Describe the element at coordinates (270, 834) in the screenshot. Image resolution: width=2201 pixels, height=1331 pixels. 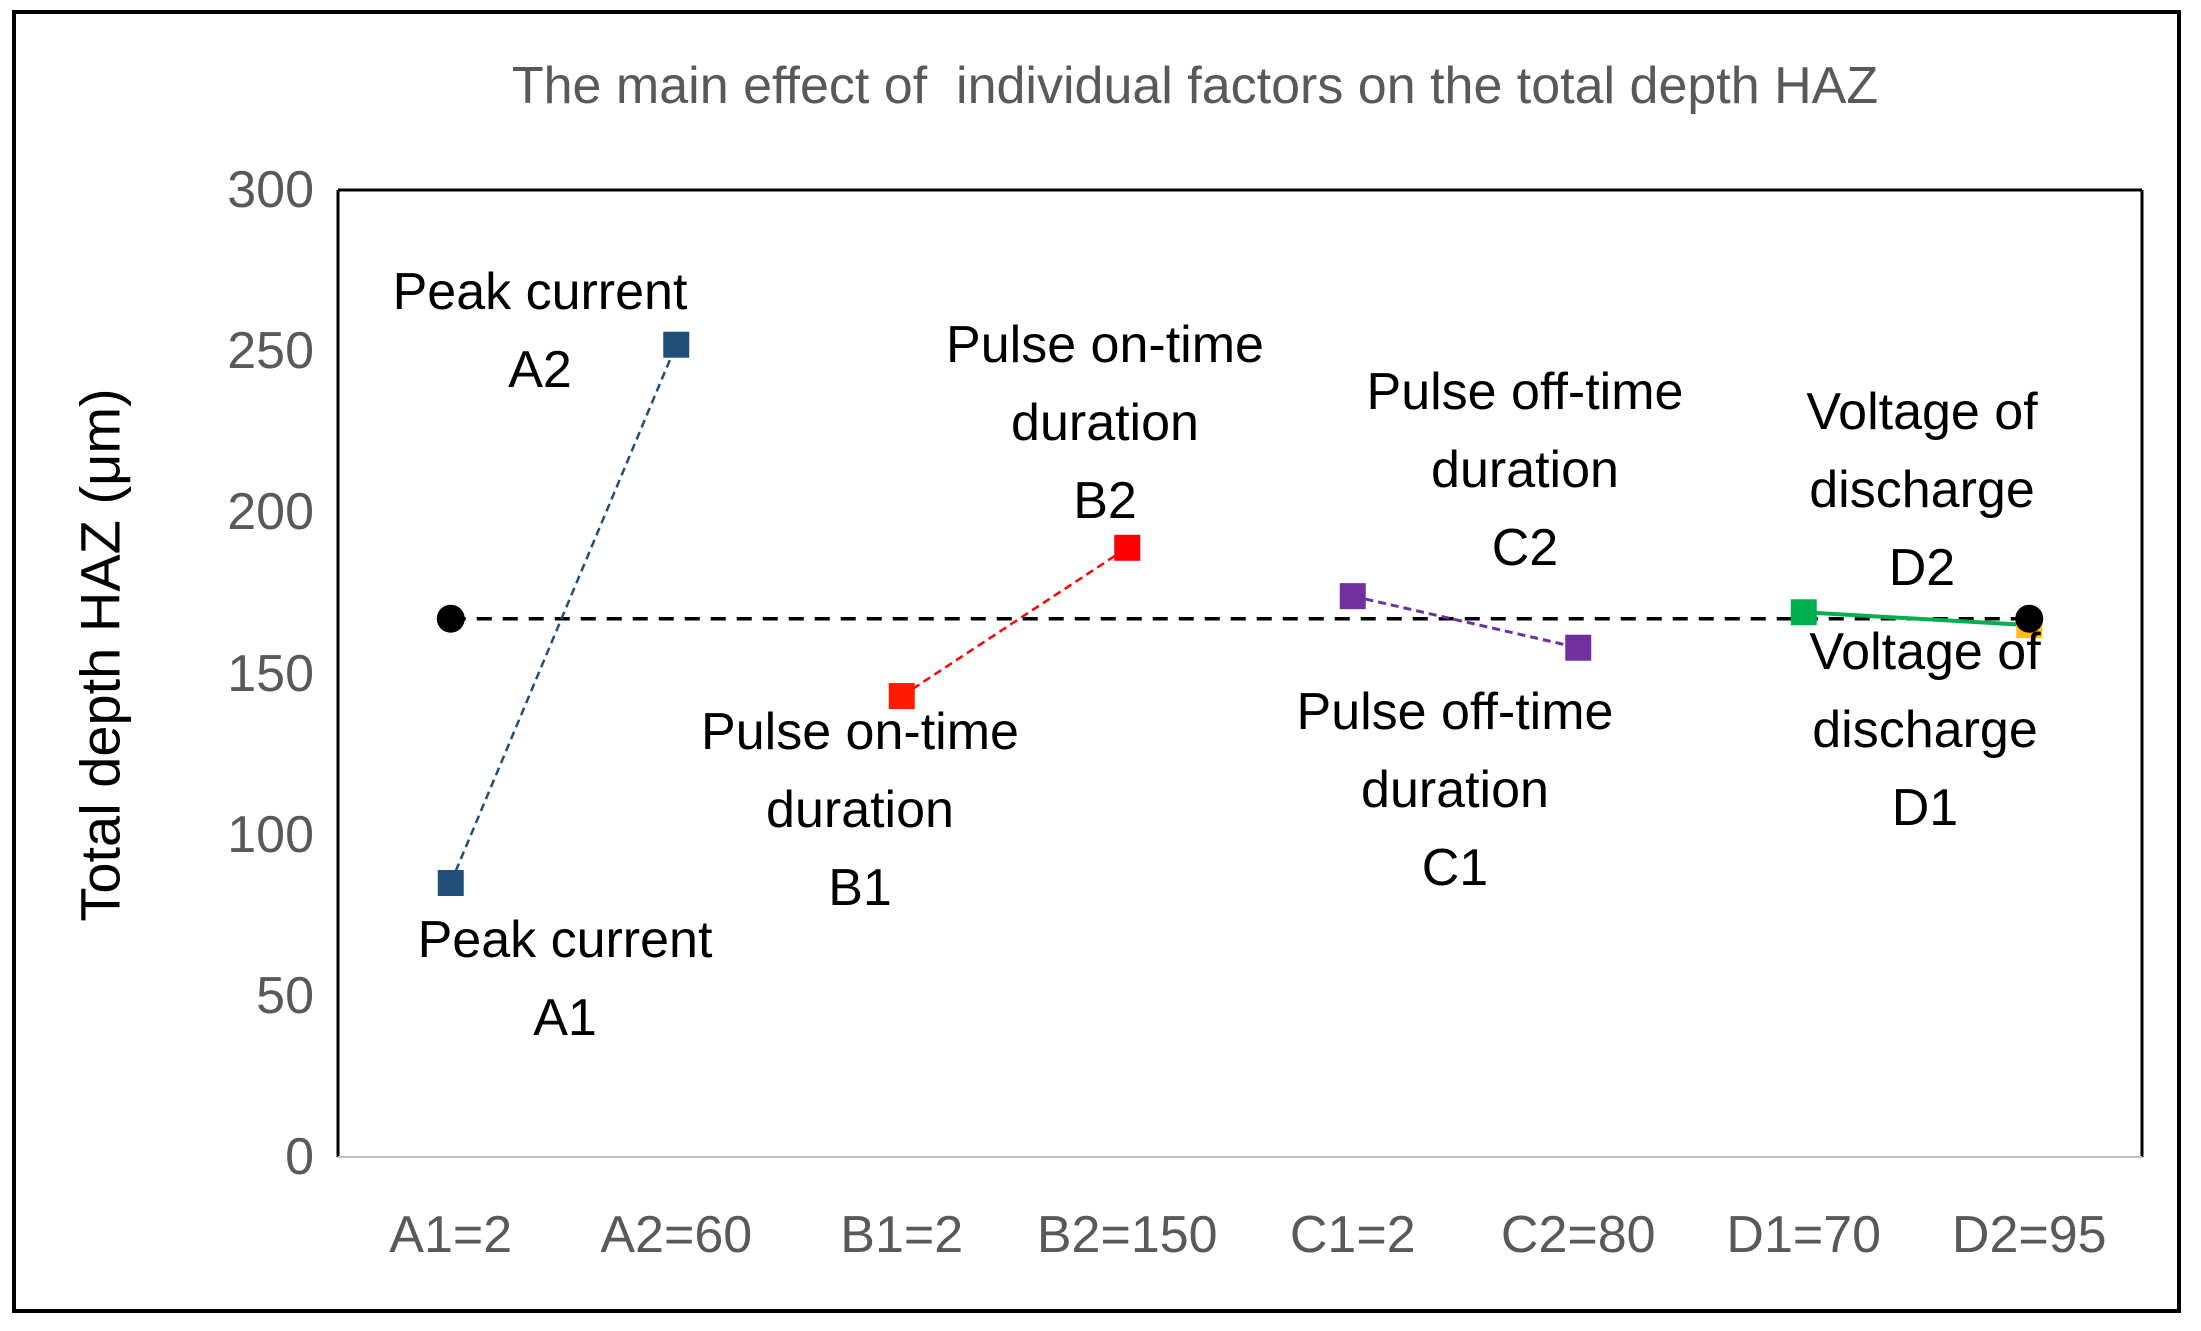
I see `y-tick-label: 100` at that location.